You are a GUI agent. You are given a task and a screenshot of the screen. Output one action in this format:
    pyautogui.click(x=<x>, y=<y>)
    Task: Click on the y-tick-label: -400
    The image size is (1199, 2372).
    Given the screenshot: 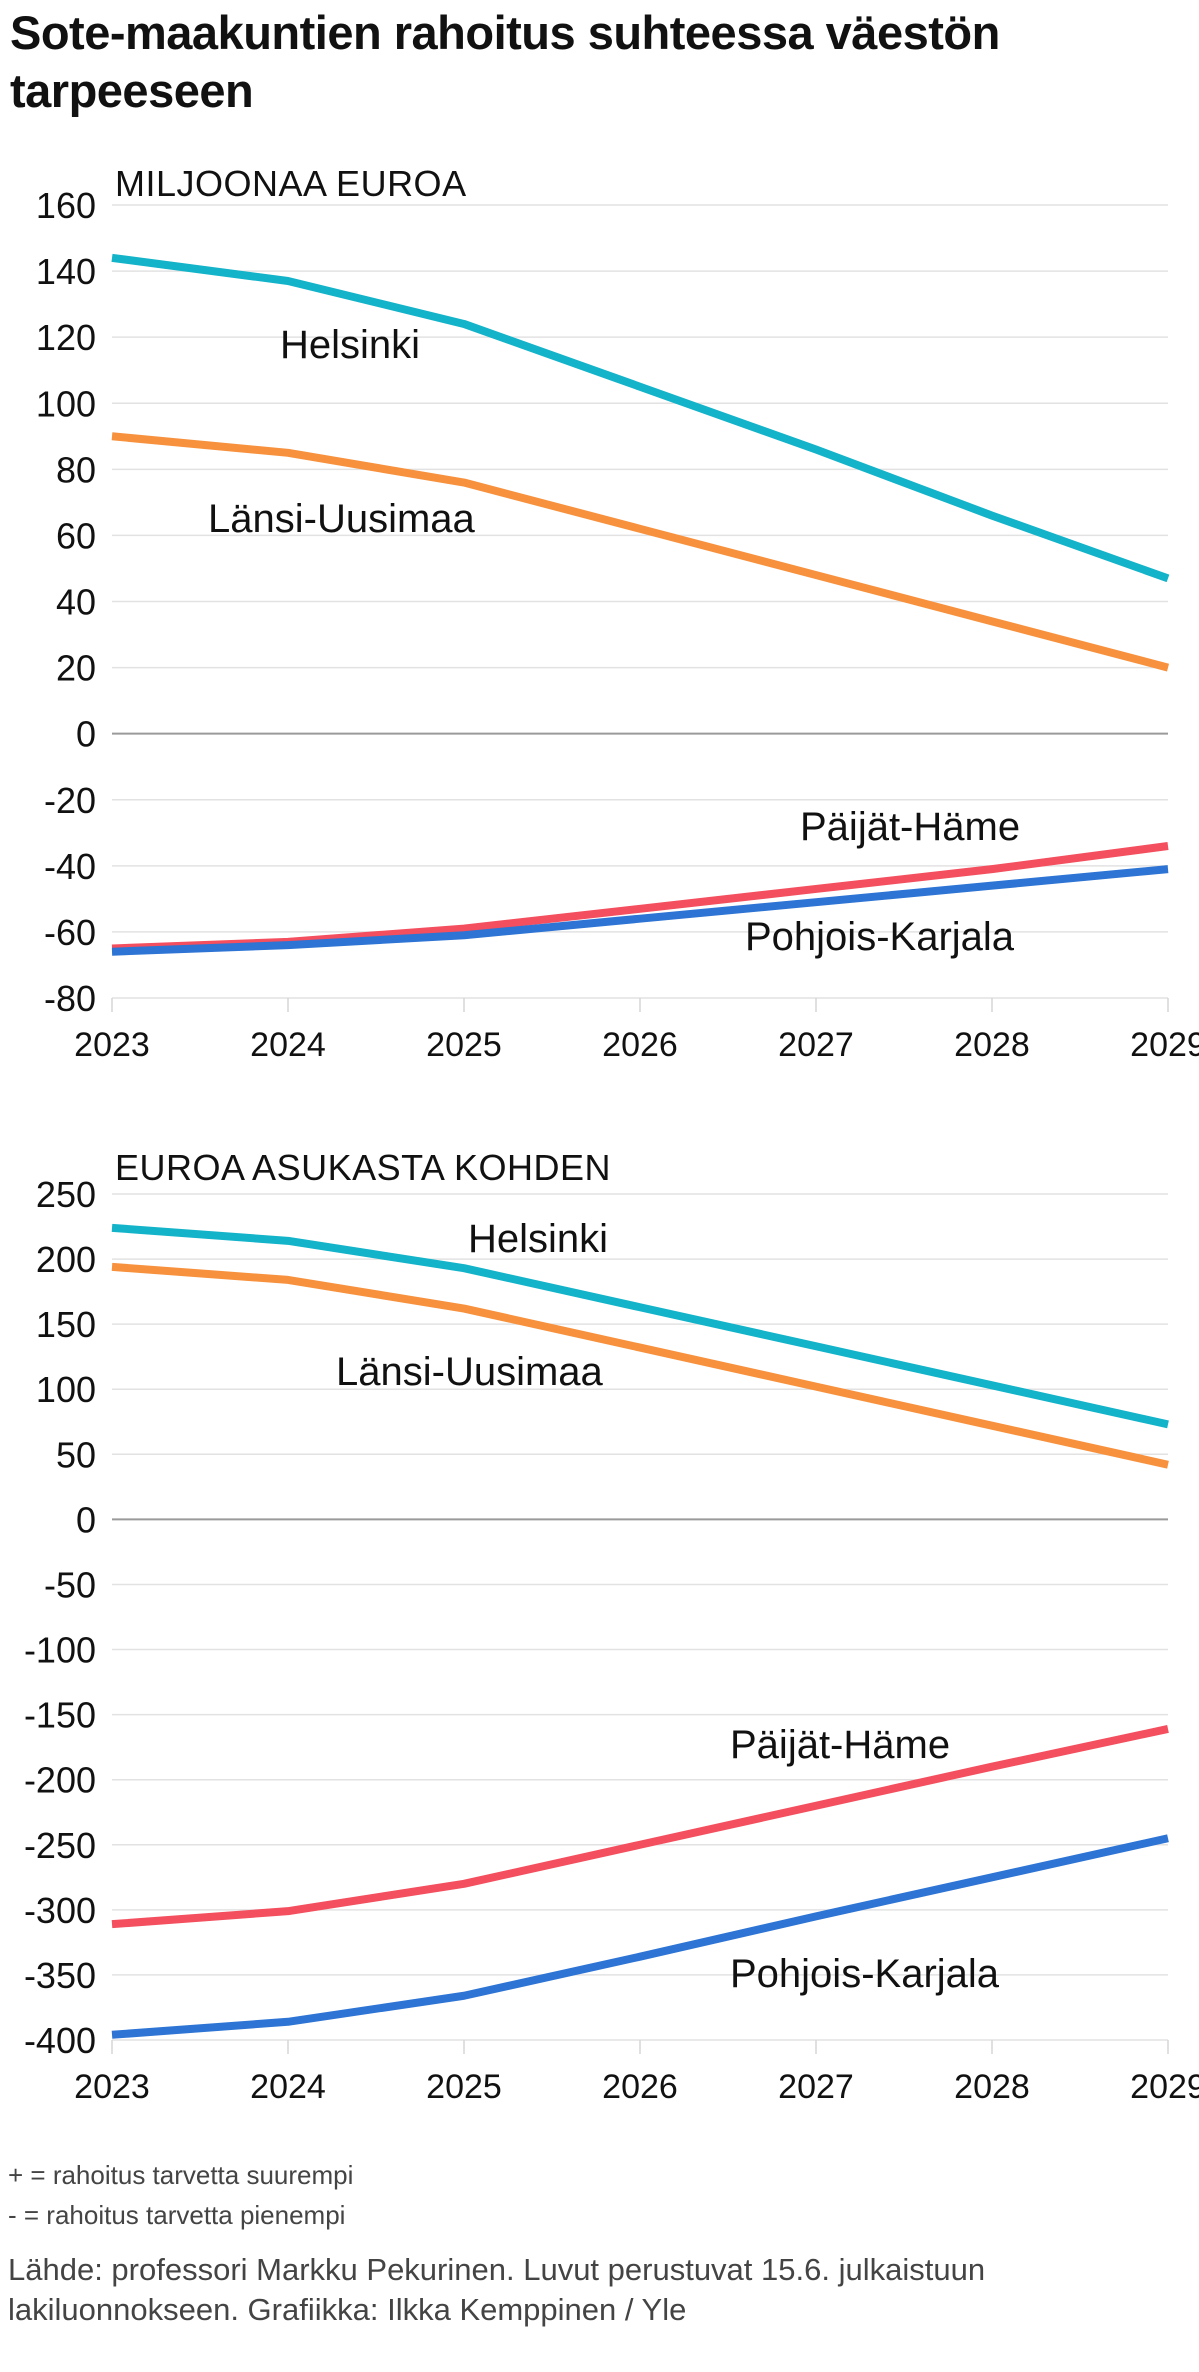 What is the action you would take?
    pyautogui.click(x=60, y=2040)
    